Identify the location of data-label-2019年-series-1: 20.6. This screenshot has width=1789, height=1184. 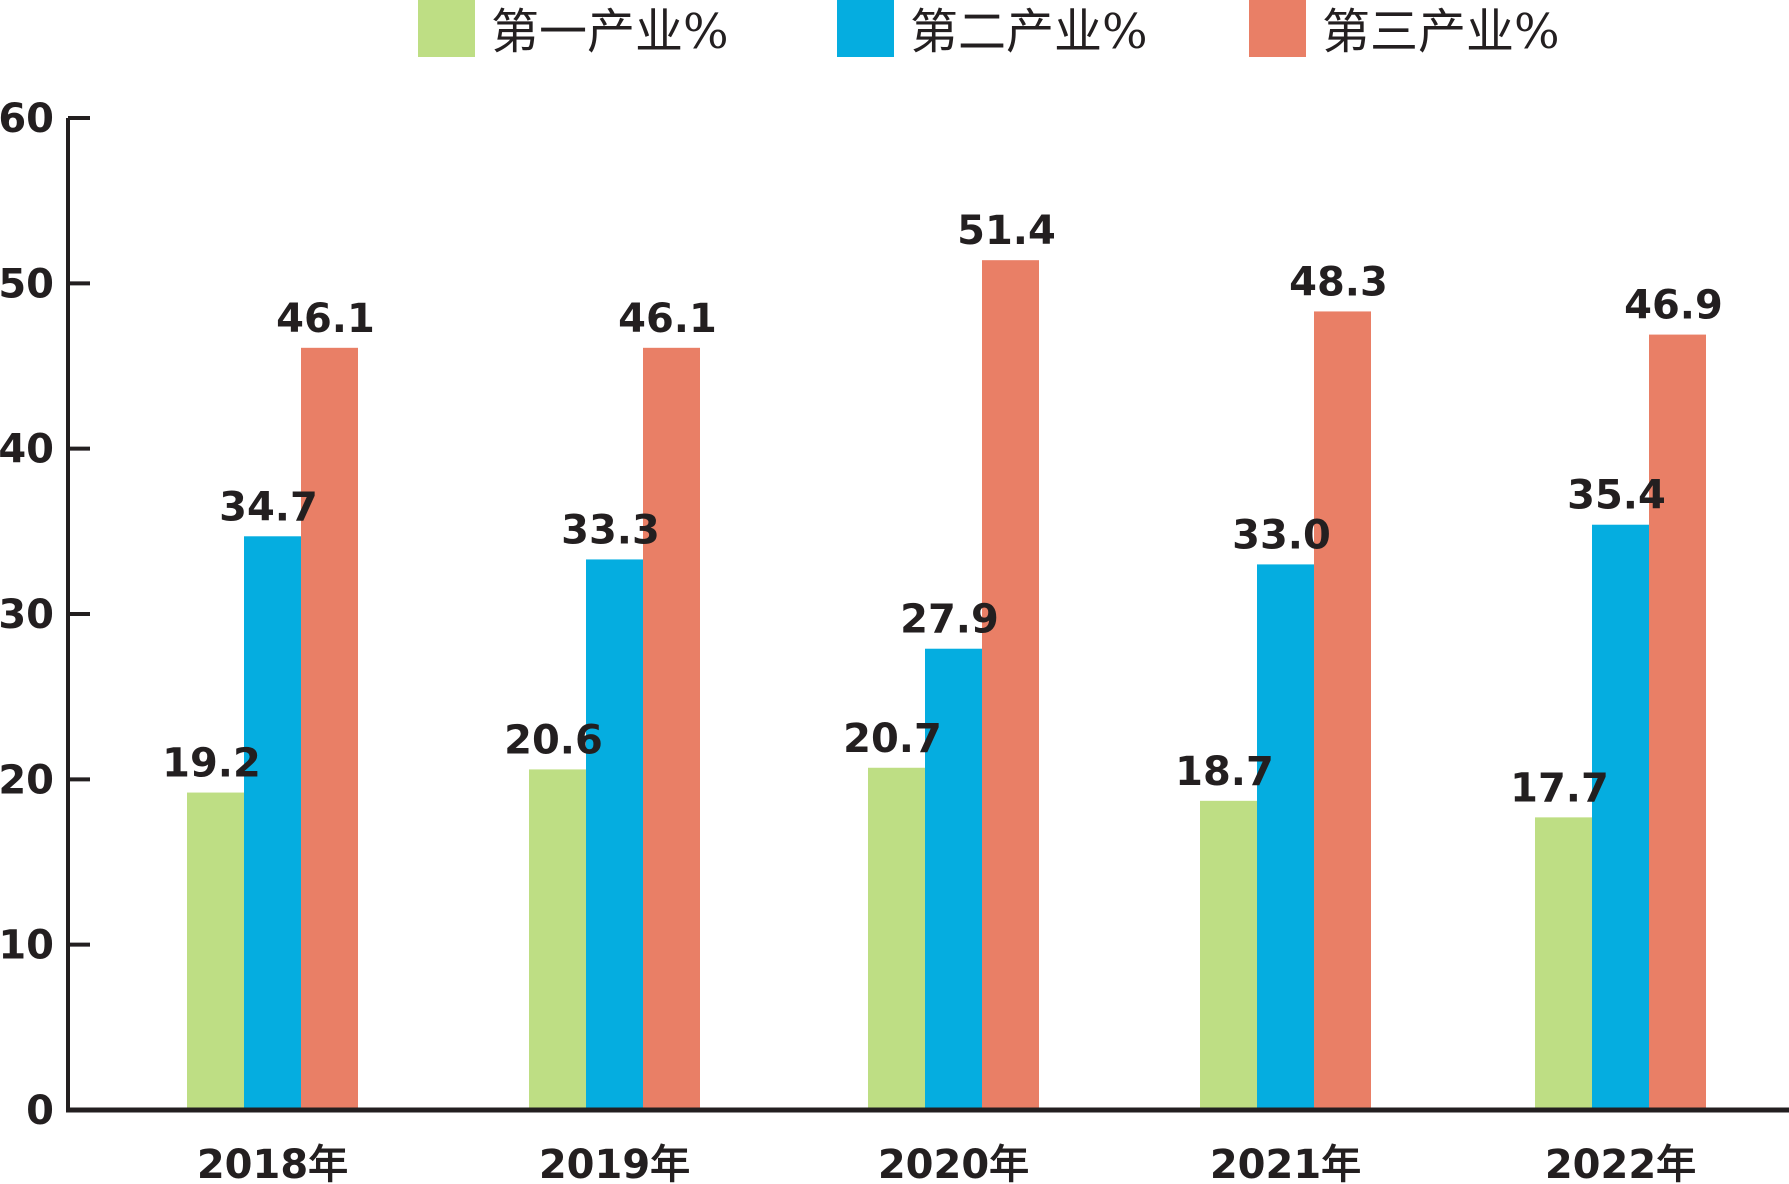
(553, 740).